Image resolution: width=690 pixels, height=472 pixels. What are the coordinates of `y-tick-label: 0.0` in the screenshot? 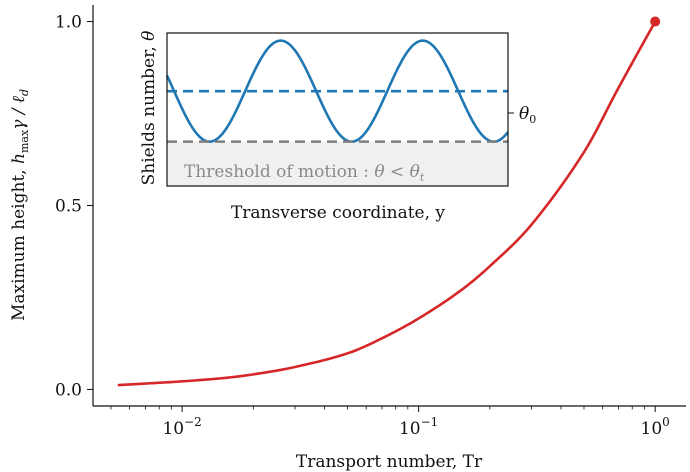 It's located at (68, 390).